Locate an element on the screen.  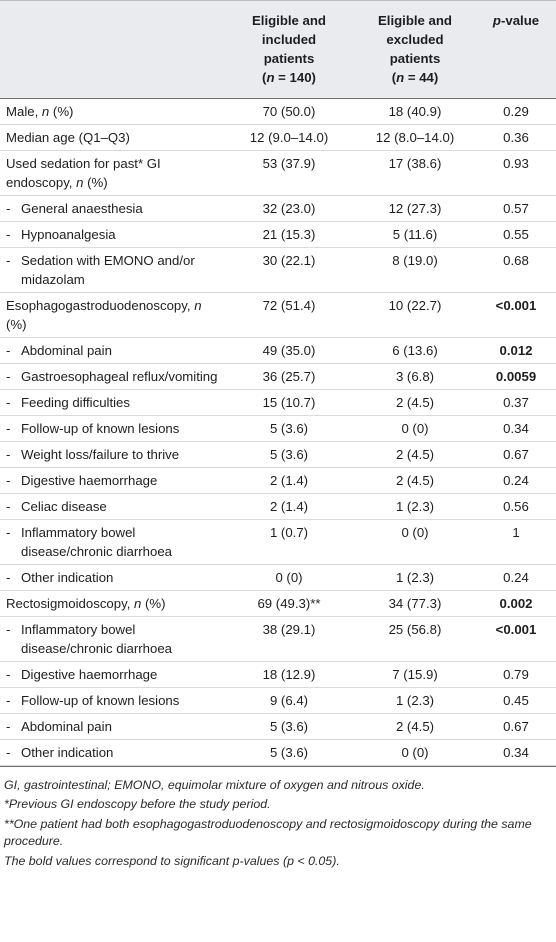
subcategory-label: - Celiac disease is located at coordinates (112, 506).